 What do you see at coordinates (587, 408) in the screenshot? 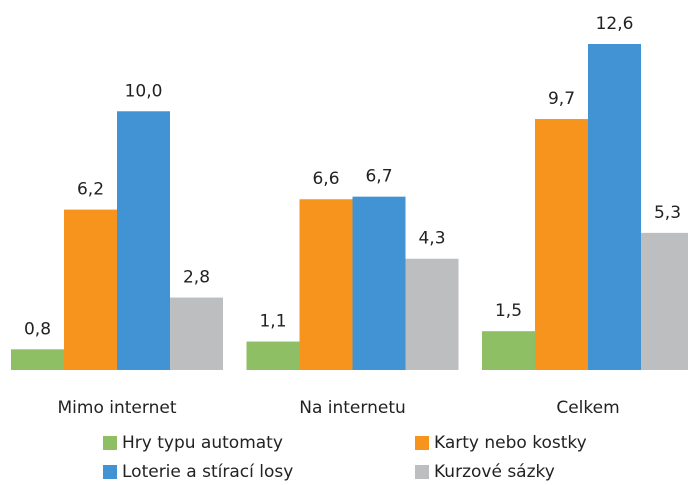
I see `x-tick-label: Celkem` at bounding box center [587, 408].